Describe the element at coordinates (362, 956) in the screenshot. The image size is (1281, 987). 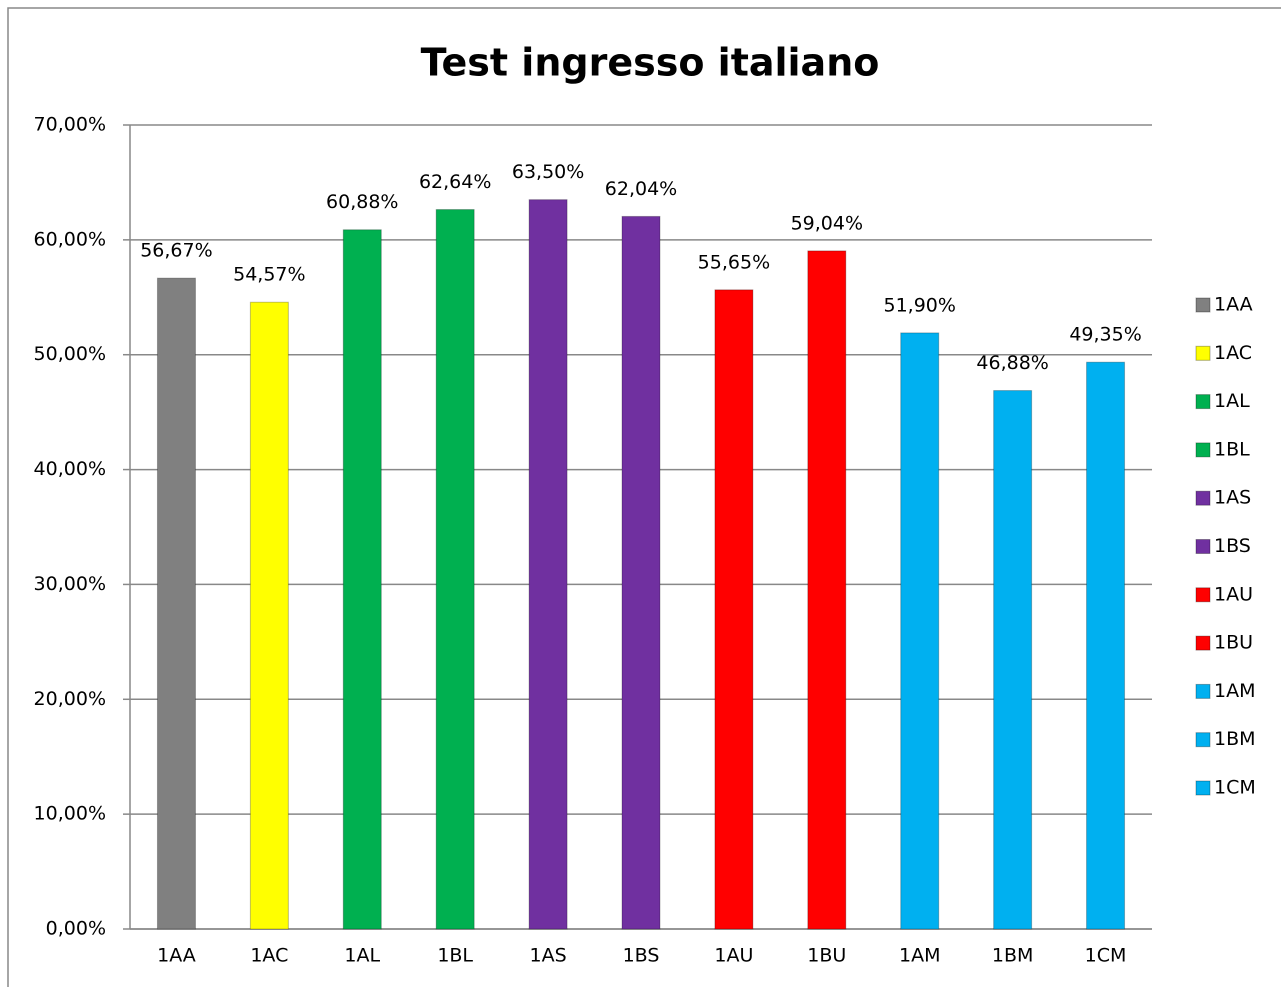
I see `x-tick-label: 1AL` at that location.